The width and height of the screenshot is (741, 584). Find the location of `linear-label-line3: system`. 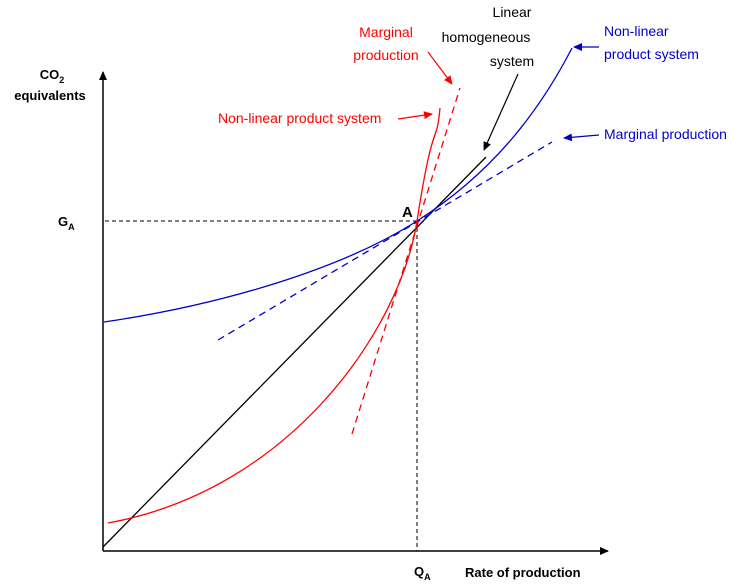

linear-label-line3: system is located at coordinates (512, 61).